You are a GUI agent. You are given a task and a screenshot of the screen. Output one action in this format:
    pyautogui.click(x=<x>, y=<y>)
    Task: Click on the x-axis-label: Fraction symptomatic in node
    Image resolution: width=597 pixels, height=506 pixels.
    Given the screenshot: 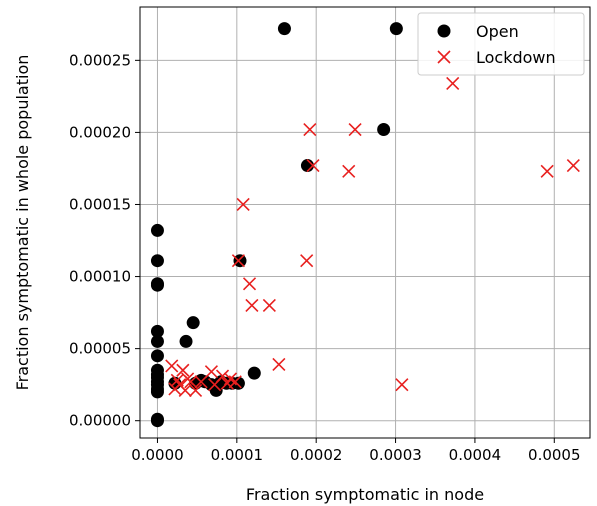 What is the action you would take?
    pyautogui.click(x=365, y=494)
    